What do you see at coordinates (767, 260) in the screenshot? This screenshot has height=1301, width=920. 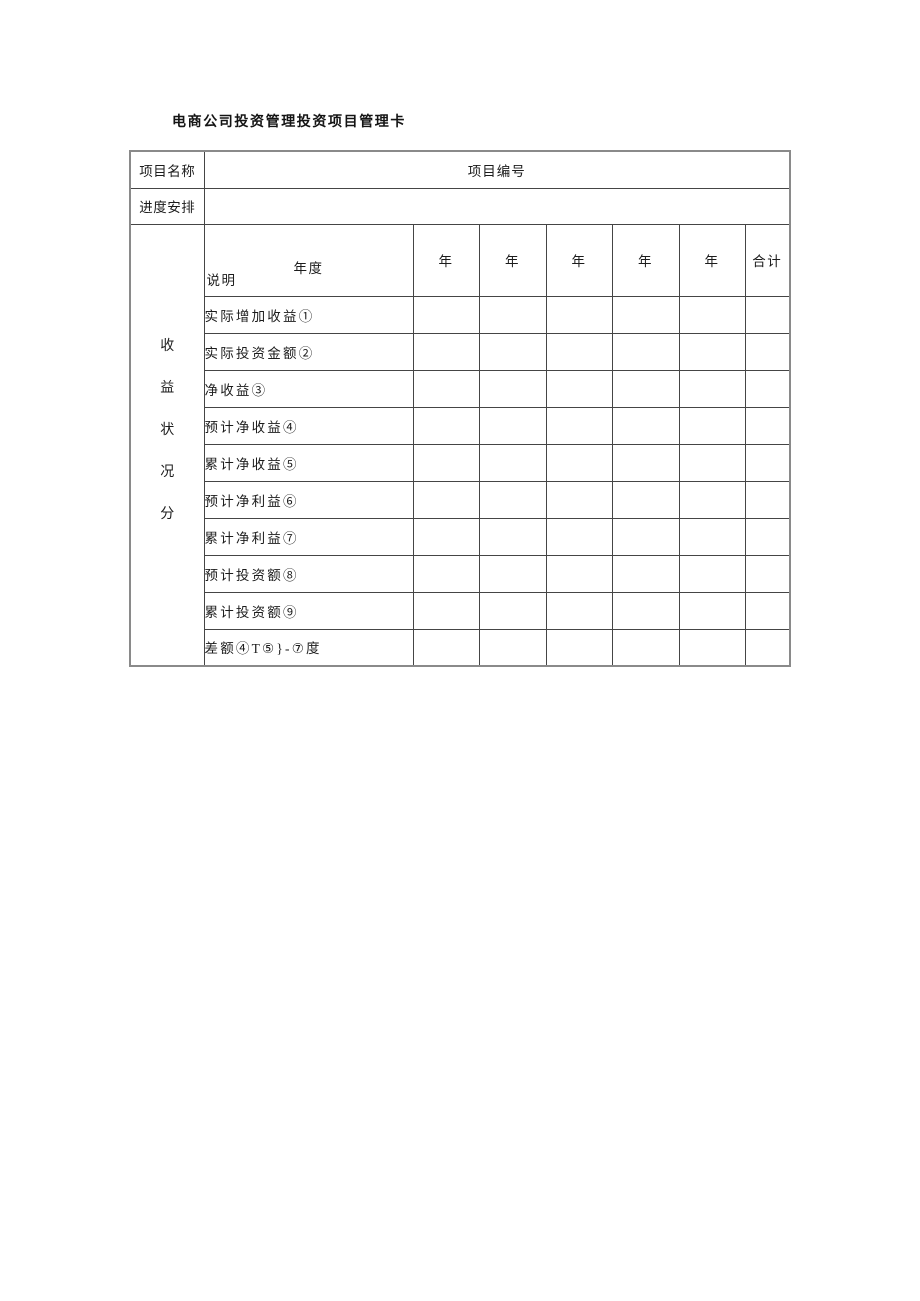 I see `total-column-header: 合计` at bounding box center [767, 260].